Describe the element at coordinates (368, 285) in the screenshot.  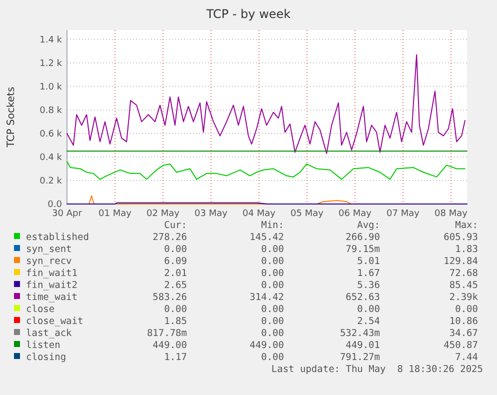
I see `text: 5.36` at that location.